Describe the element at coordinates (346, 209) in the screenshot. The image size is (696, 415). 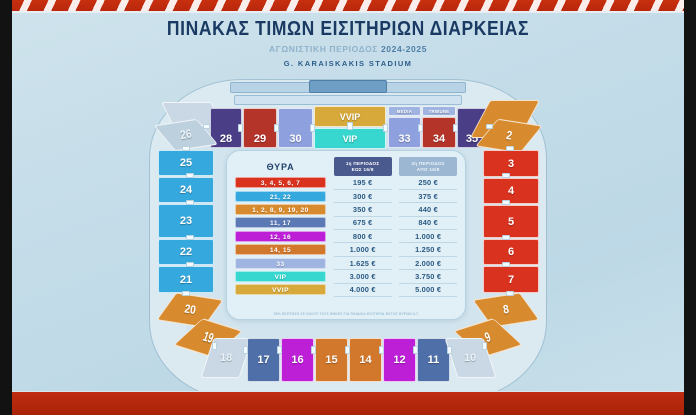
I see `table-row: 1, 2, 8, 9, 19, 20 350 € 440 €` at that location.